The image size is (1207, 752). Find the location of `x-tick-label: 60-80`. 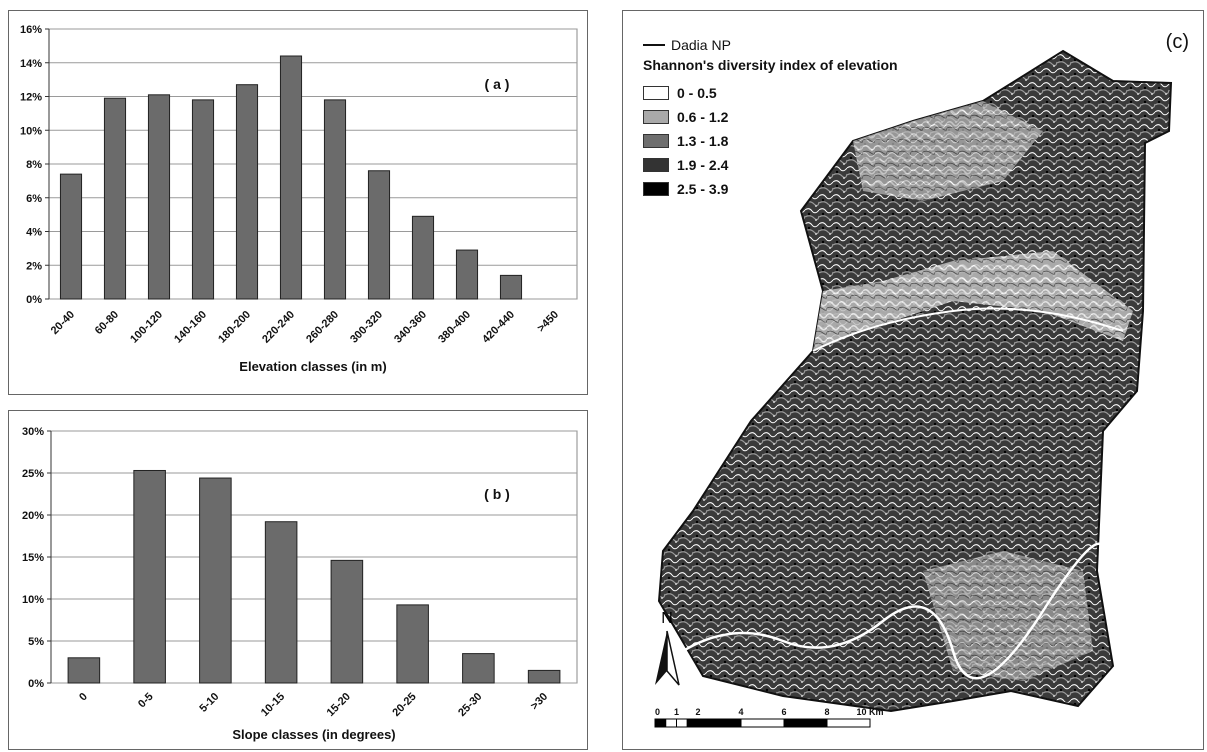

x-tick-label: 60-80 is located at coordinates (107, 323).